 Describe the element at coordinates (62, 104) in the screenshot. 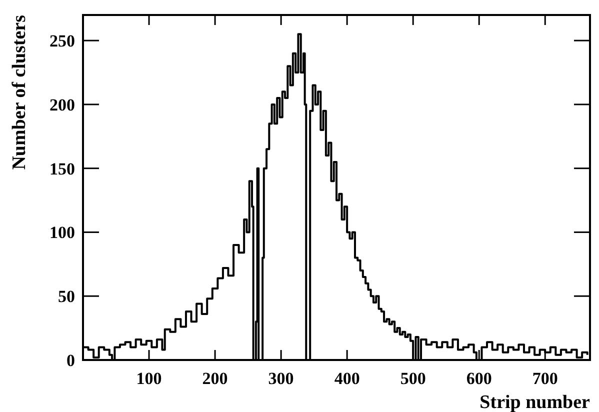

I see `y-tick-label: 200` at that location.